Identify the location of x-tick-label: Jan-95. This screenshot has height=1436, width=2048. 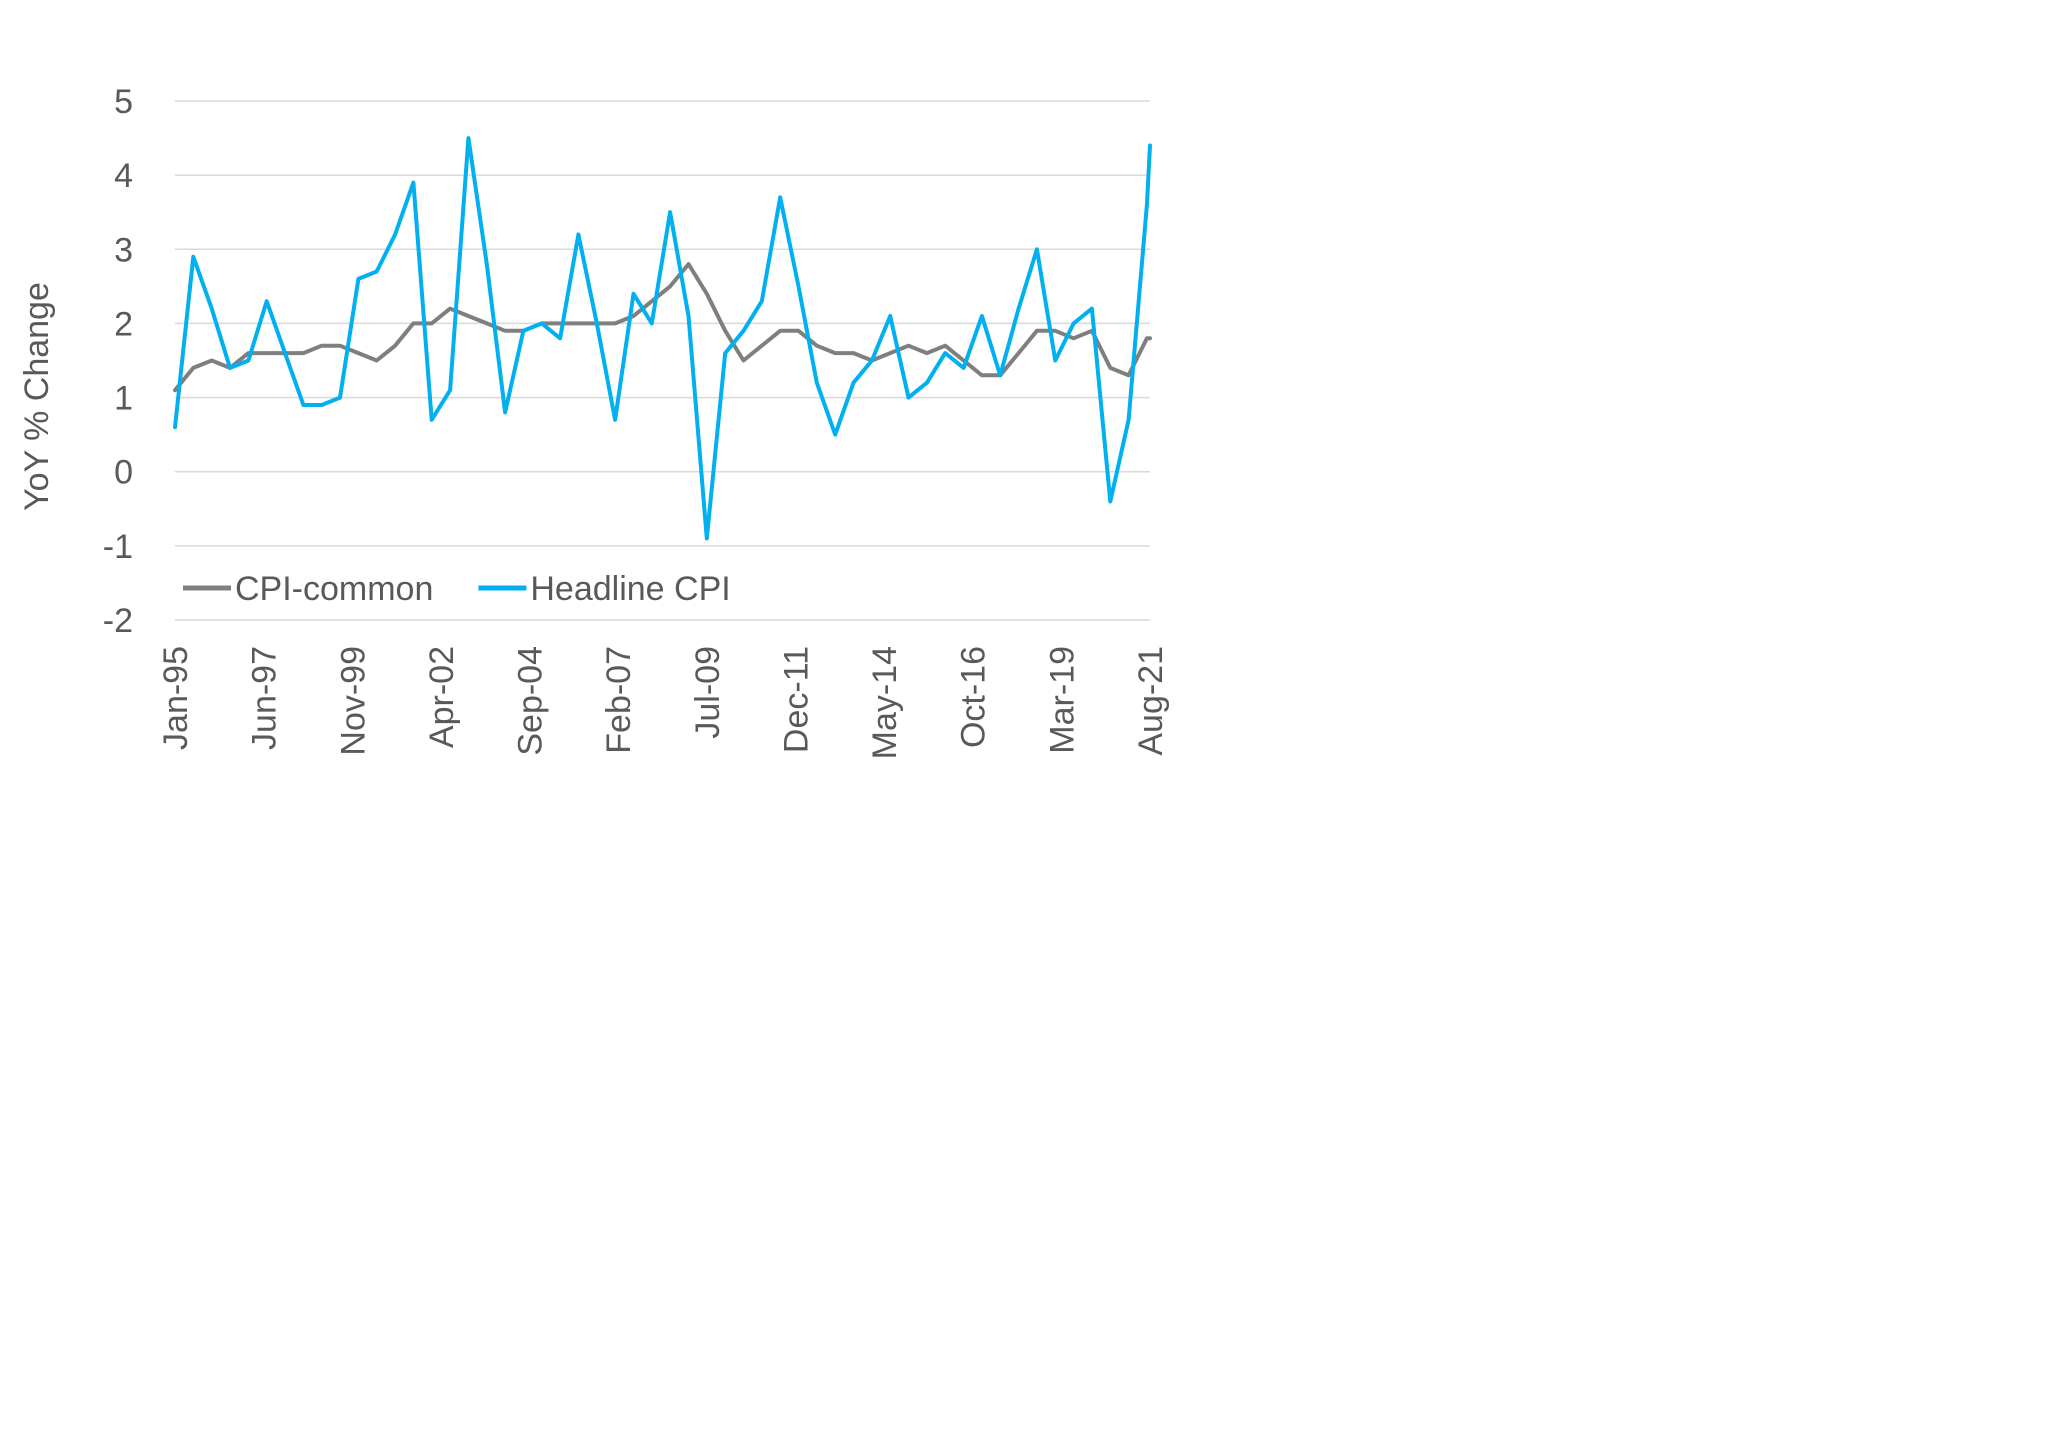
(176, 698).